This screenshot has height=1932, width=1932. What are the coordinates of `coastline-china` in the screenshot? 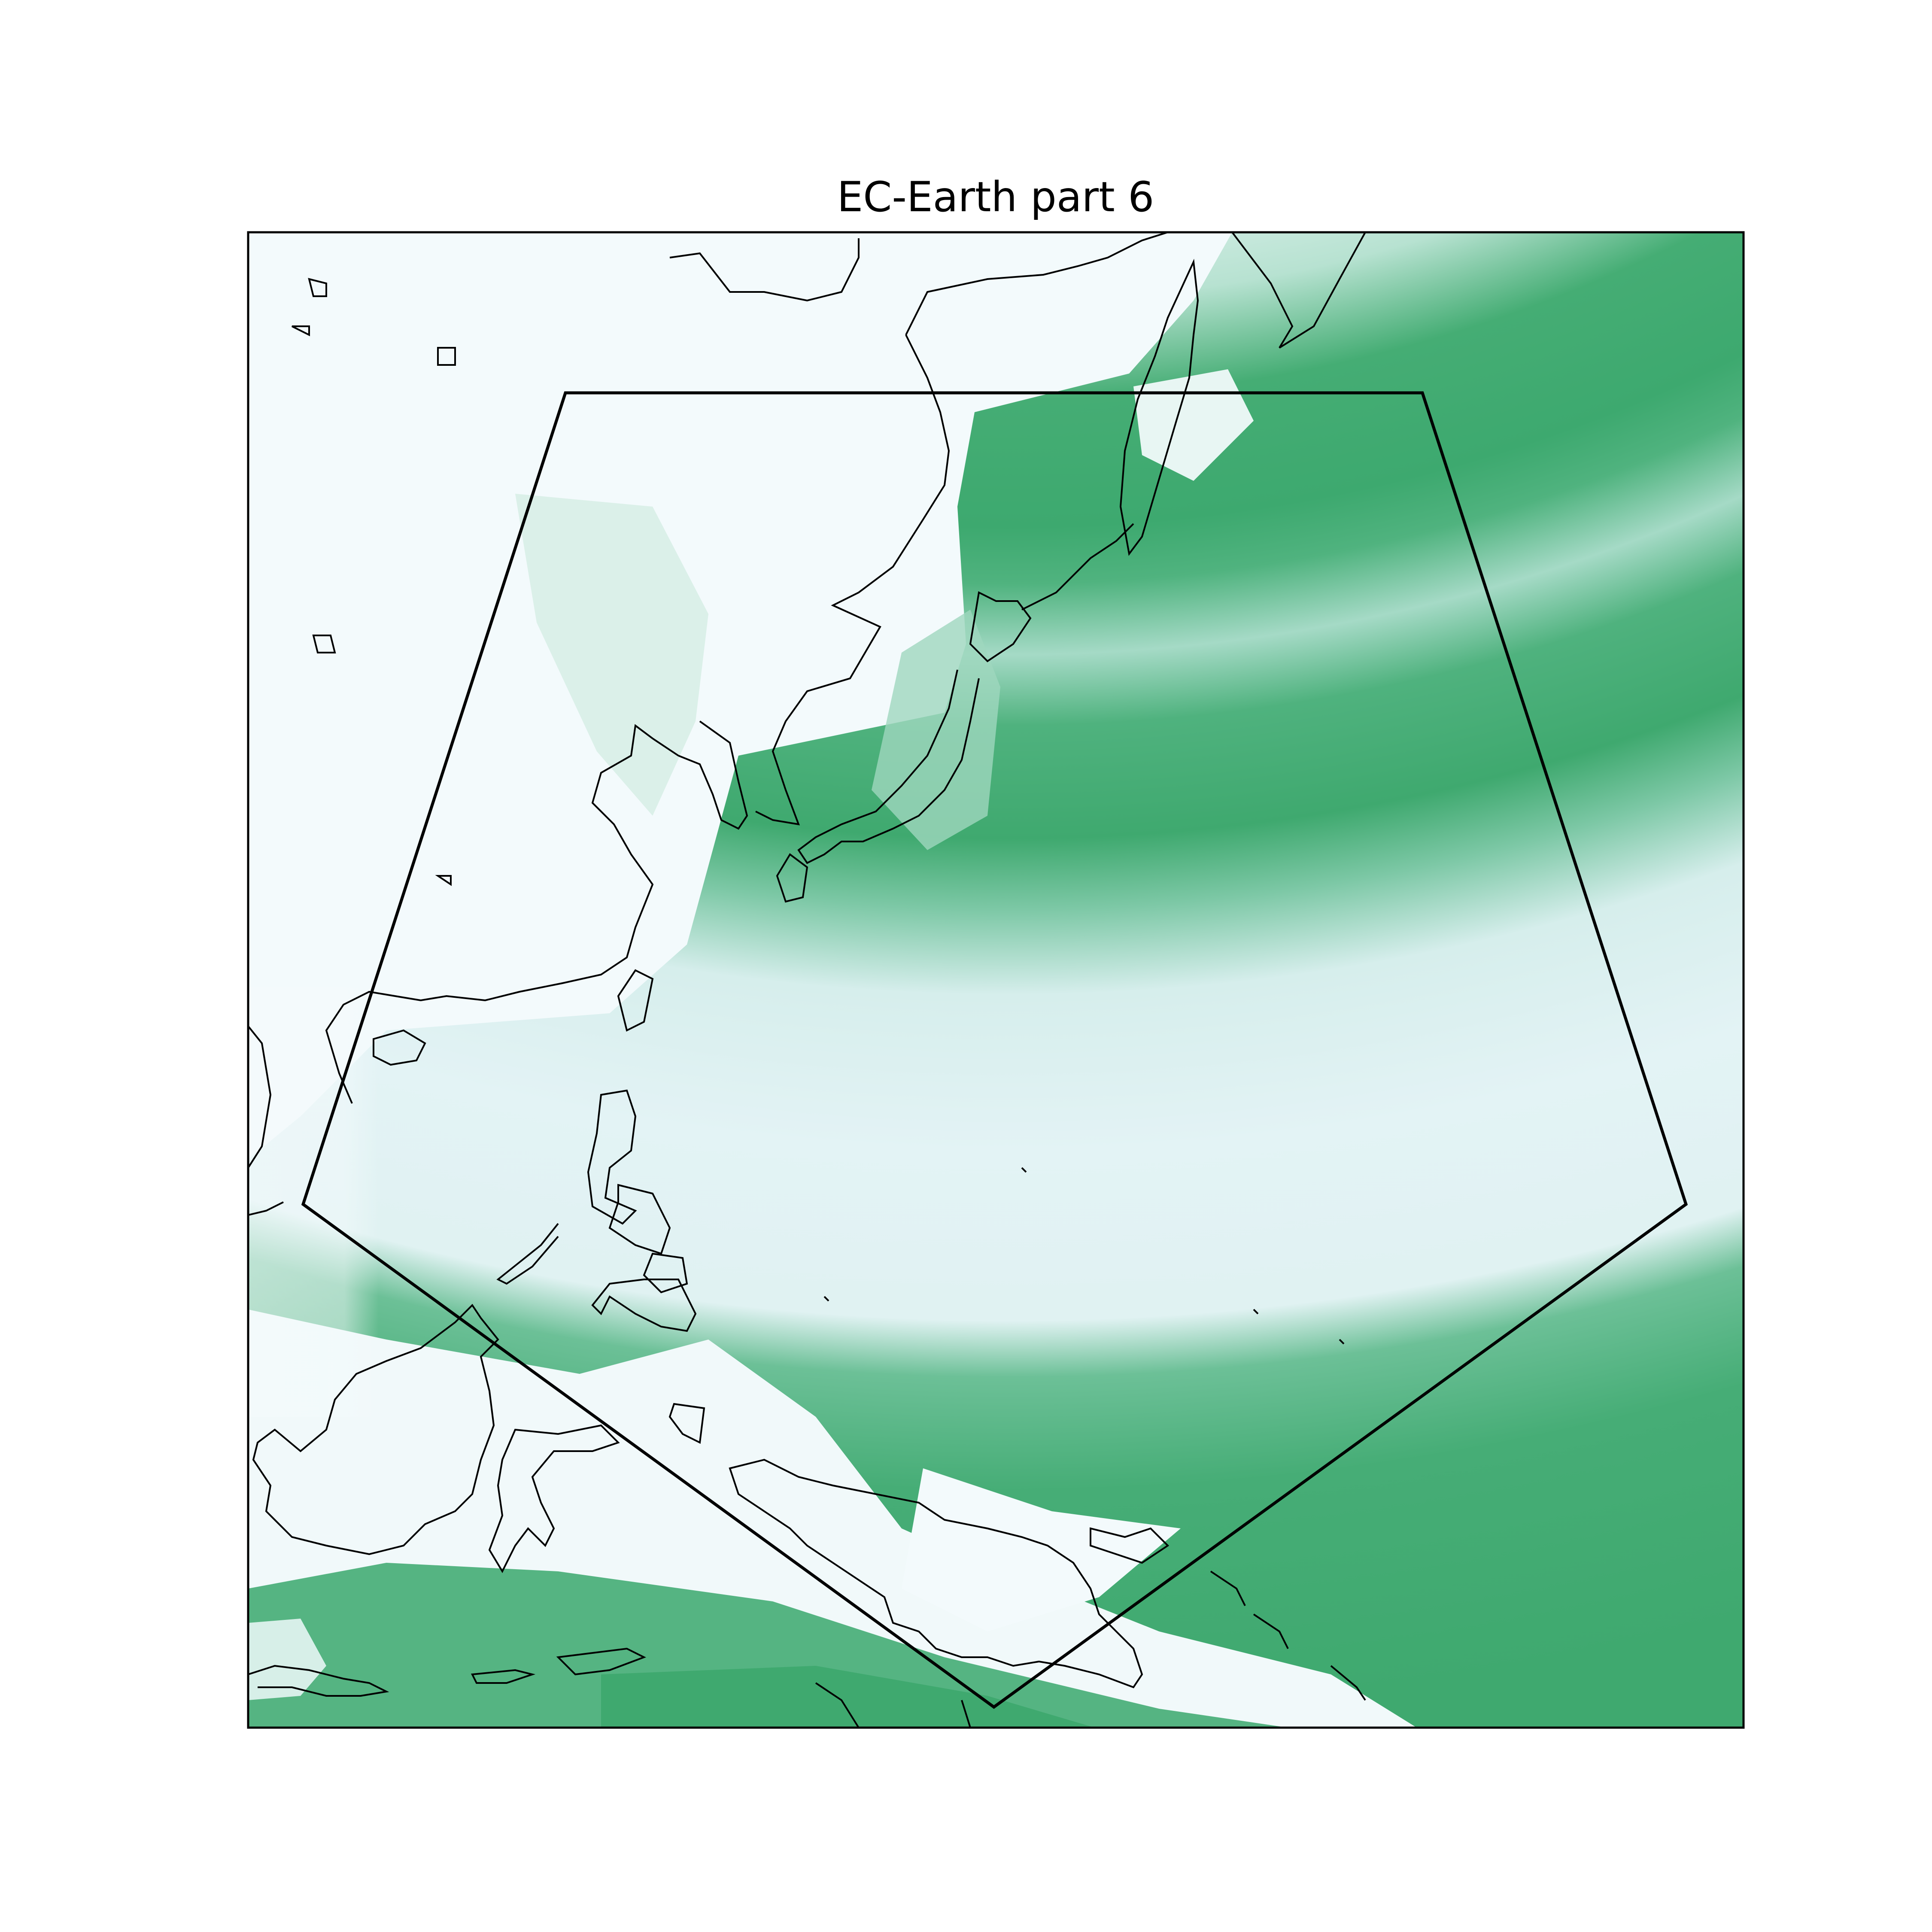 It's located at (502, 914).